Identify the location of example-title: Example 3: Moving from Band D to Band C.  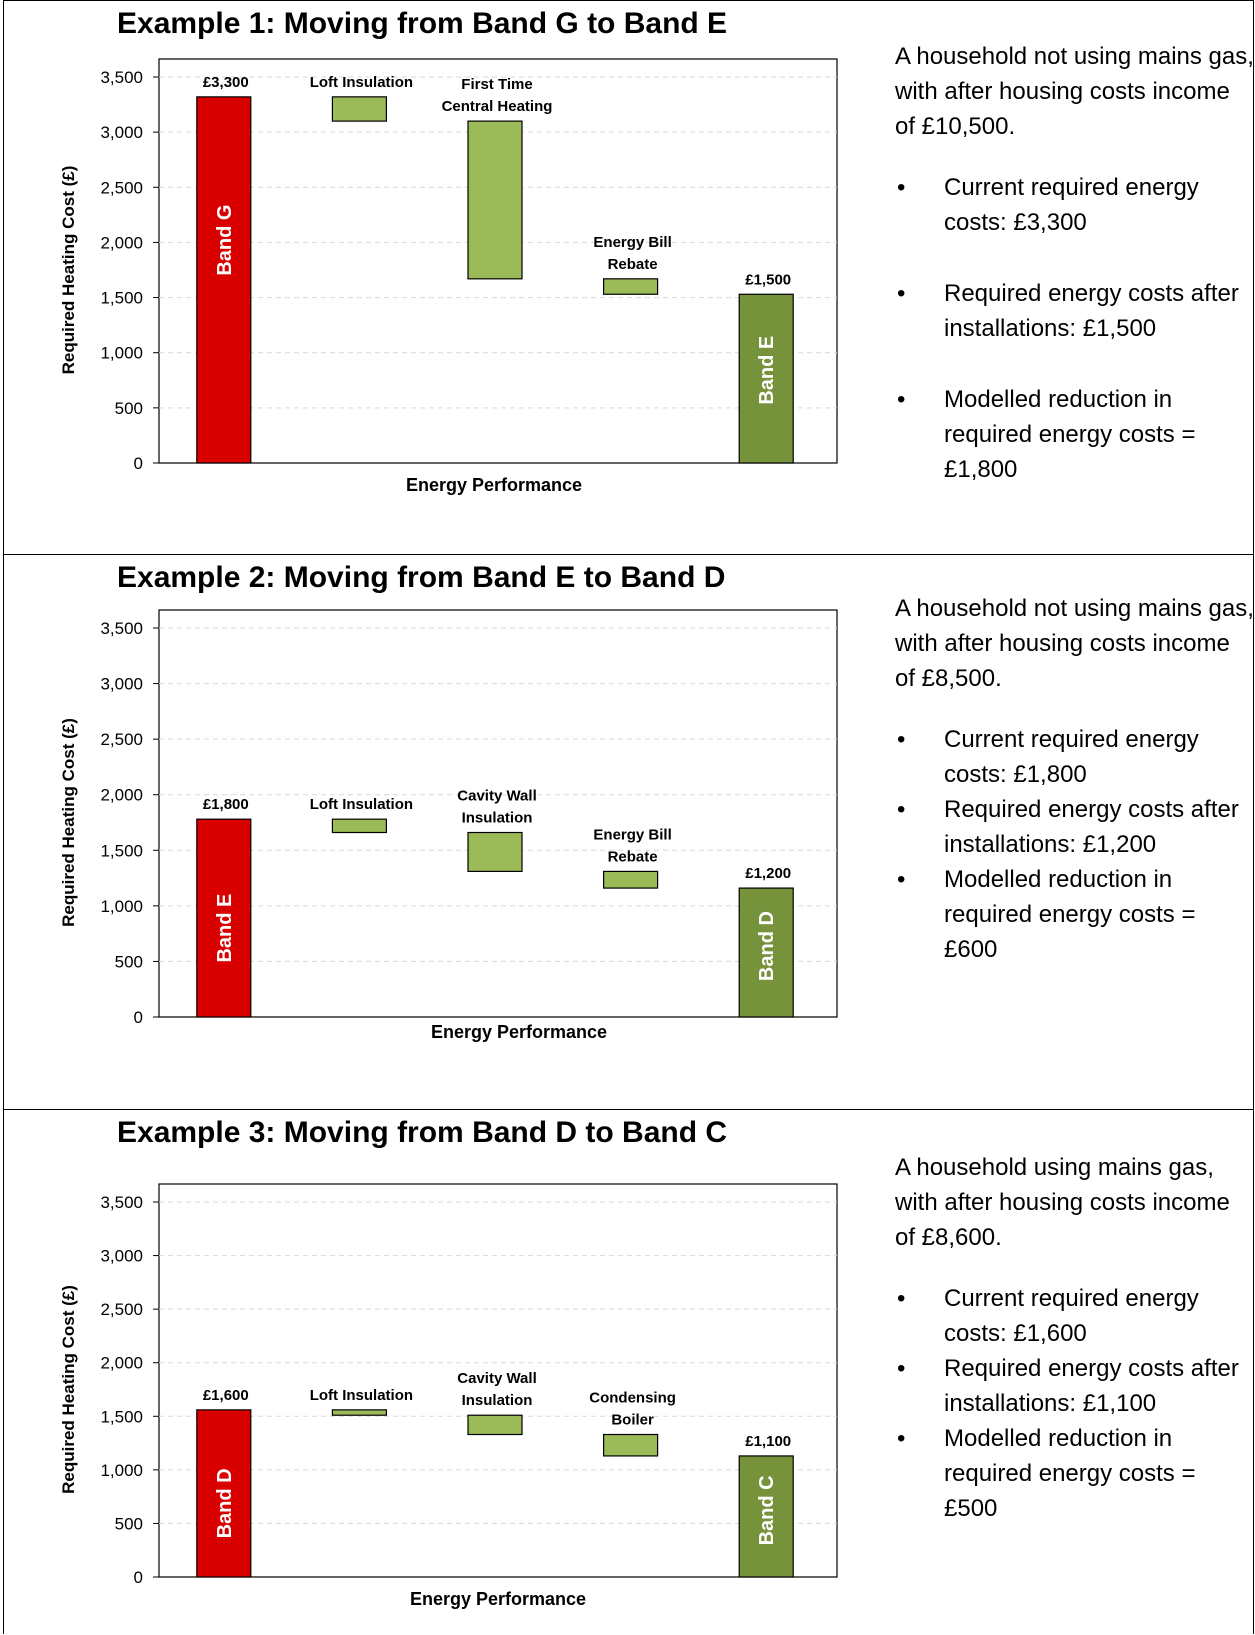
(422, 1132).